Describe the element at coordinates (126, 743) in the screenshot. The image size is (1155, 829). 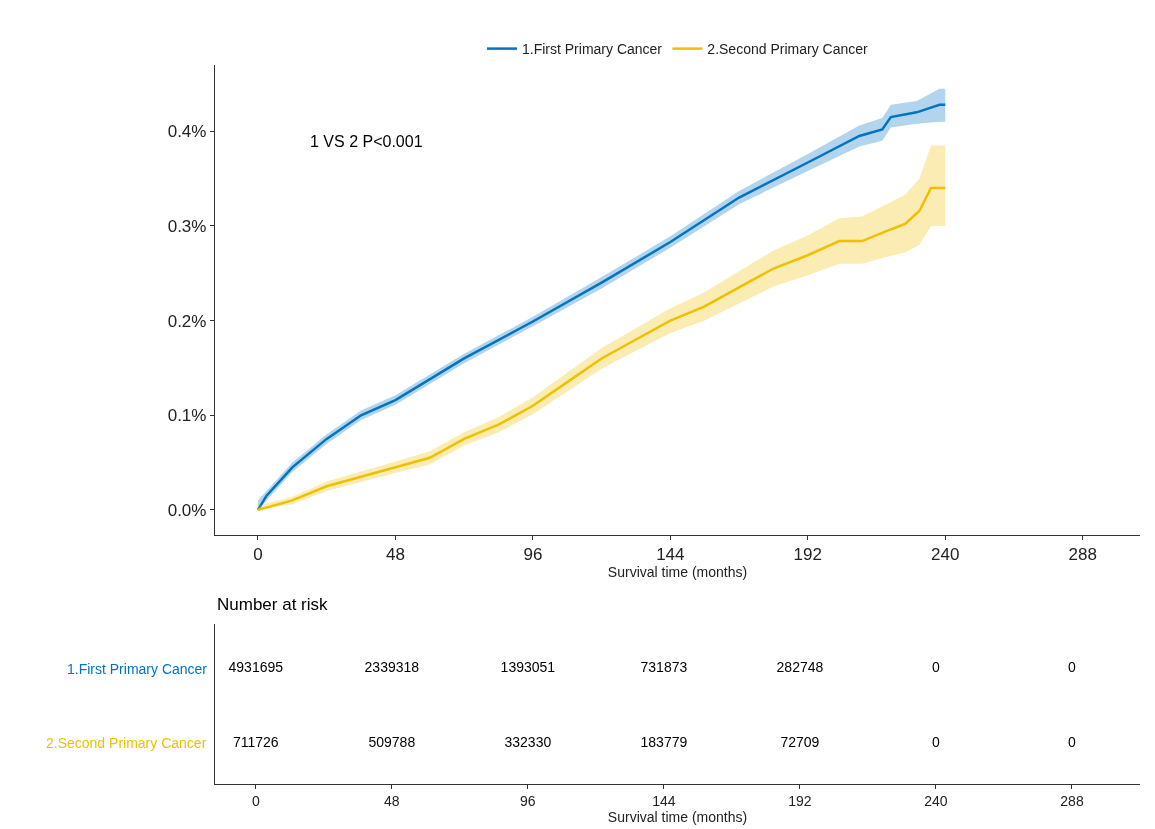
I see `y-tick-label: 2.Second Primary Cancer` at that location.